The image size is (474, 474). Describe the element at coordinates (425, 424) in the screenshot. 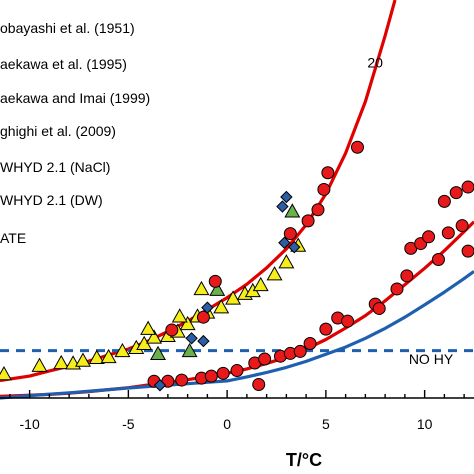

I see `x-tick-label: 10` at that location.